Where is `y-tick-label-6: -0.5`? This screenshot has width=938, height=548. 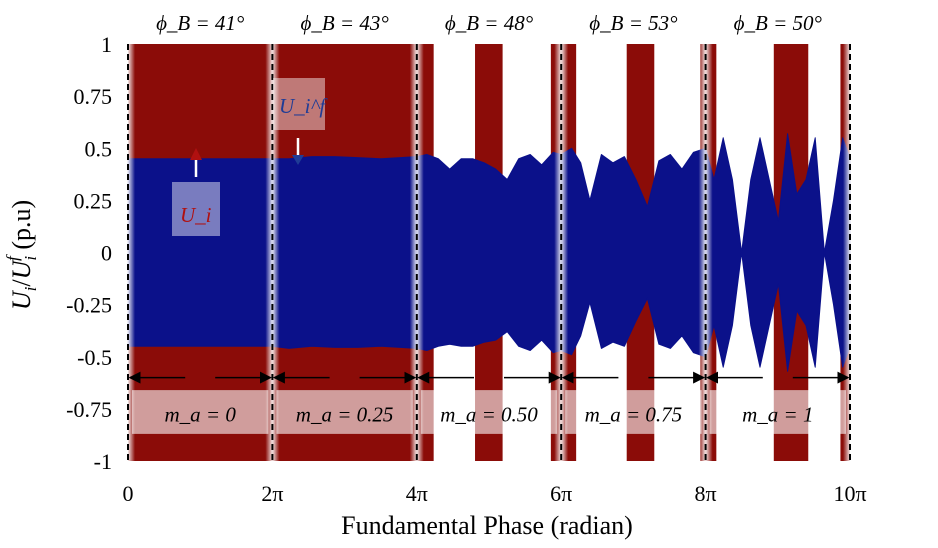 y-tick-label-6: -0.5 is located at coordinates (94, 357).